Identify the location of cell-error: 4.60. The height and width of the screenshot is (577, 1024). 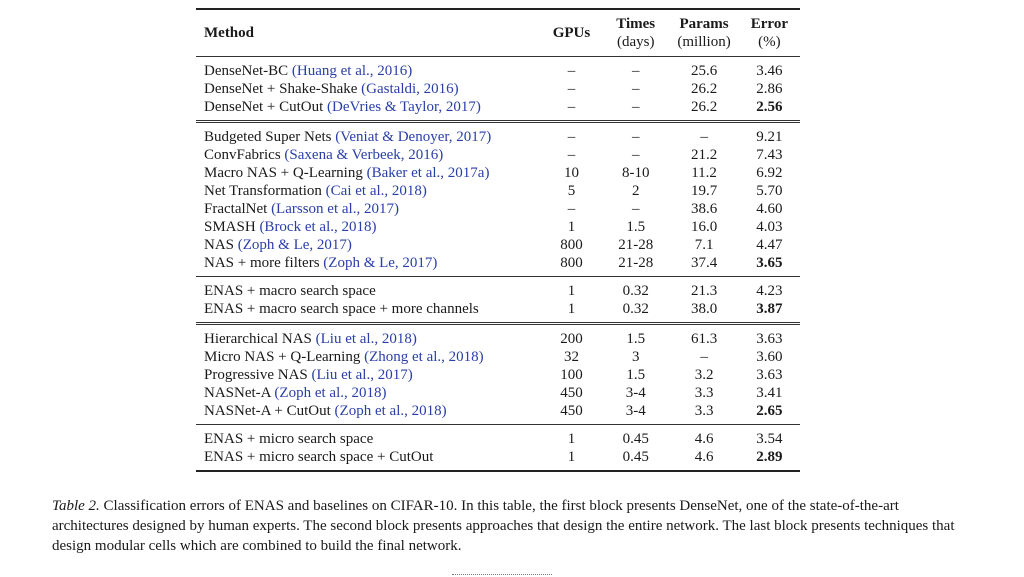
(769, 209).